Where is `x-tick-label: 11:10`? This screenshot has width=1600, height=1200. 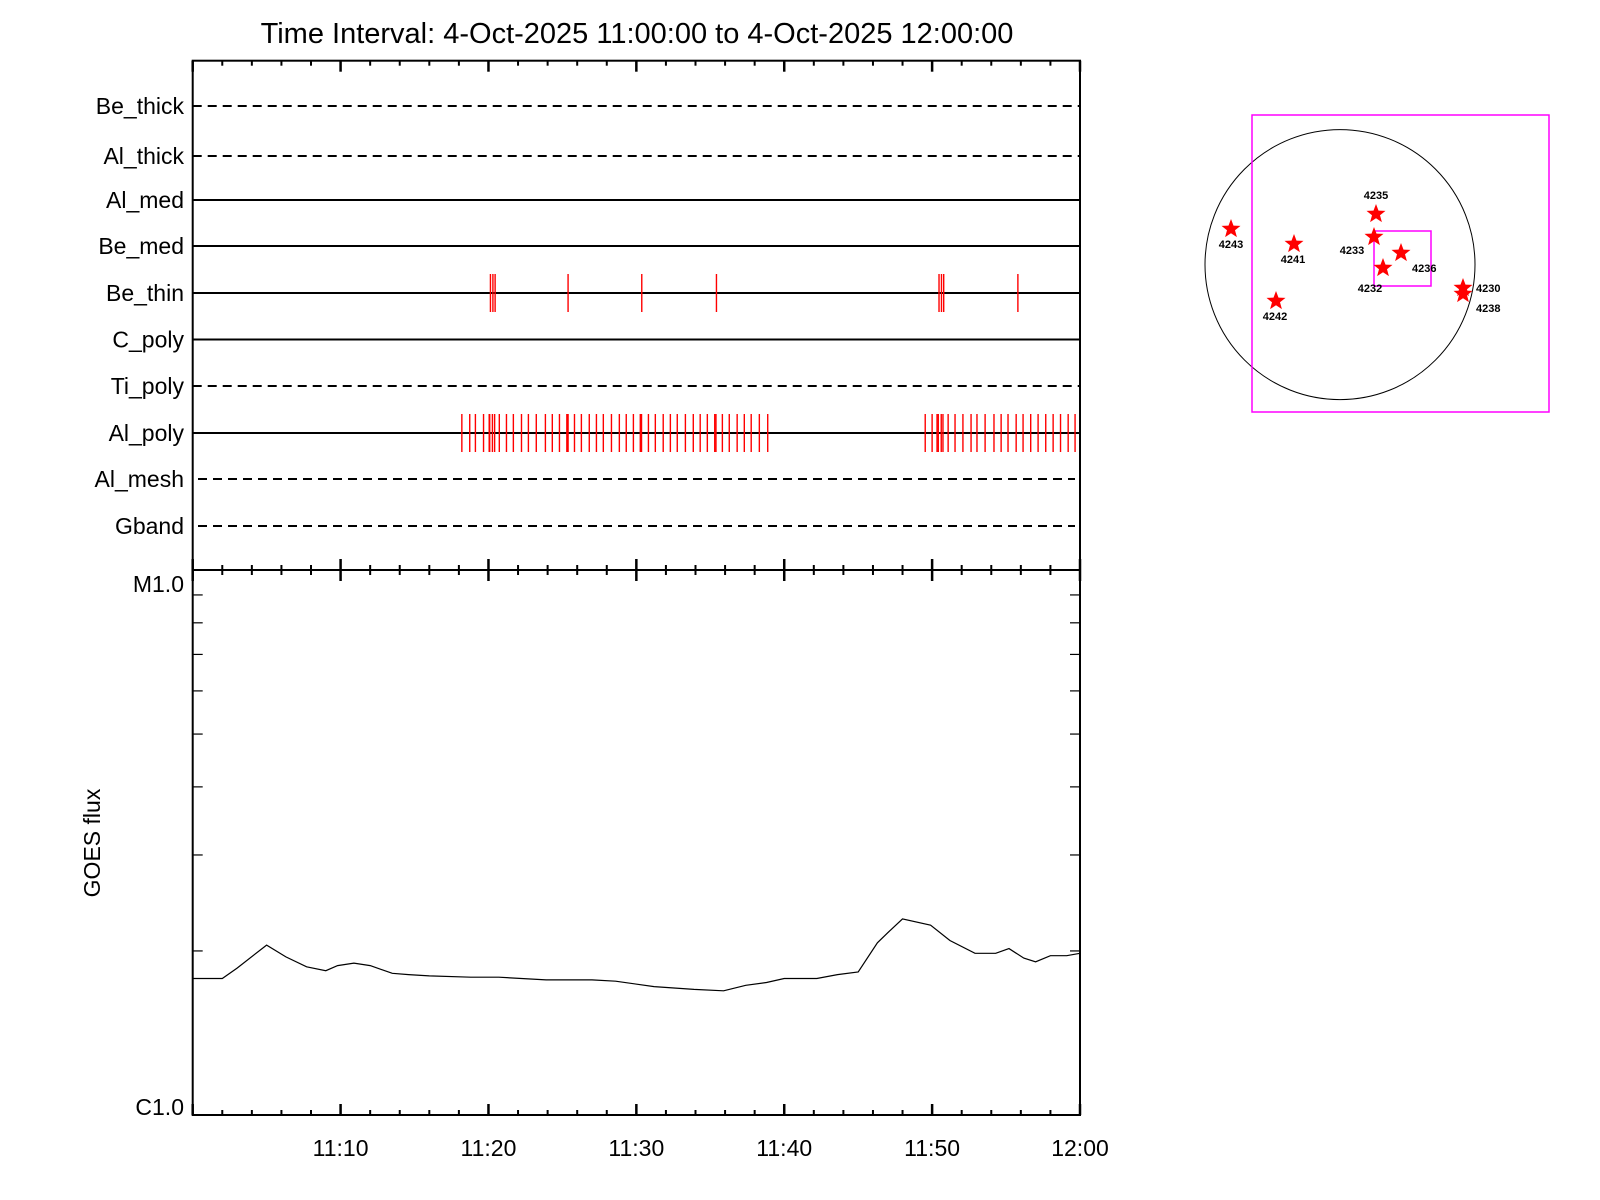
x-tick-label: 11:10 is located at coordinates (341, 1148).